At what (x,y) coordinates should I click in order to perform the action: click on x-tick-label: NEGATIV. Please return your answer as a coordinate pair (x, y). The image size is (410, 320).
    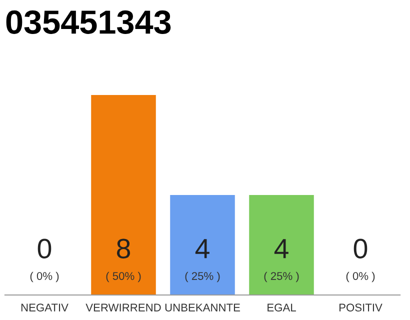
    Looking at the image, I should click on (44, 308).